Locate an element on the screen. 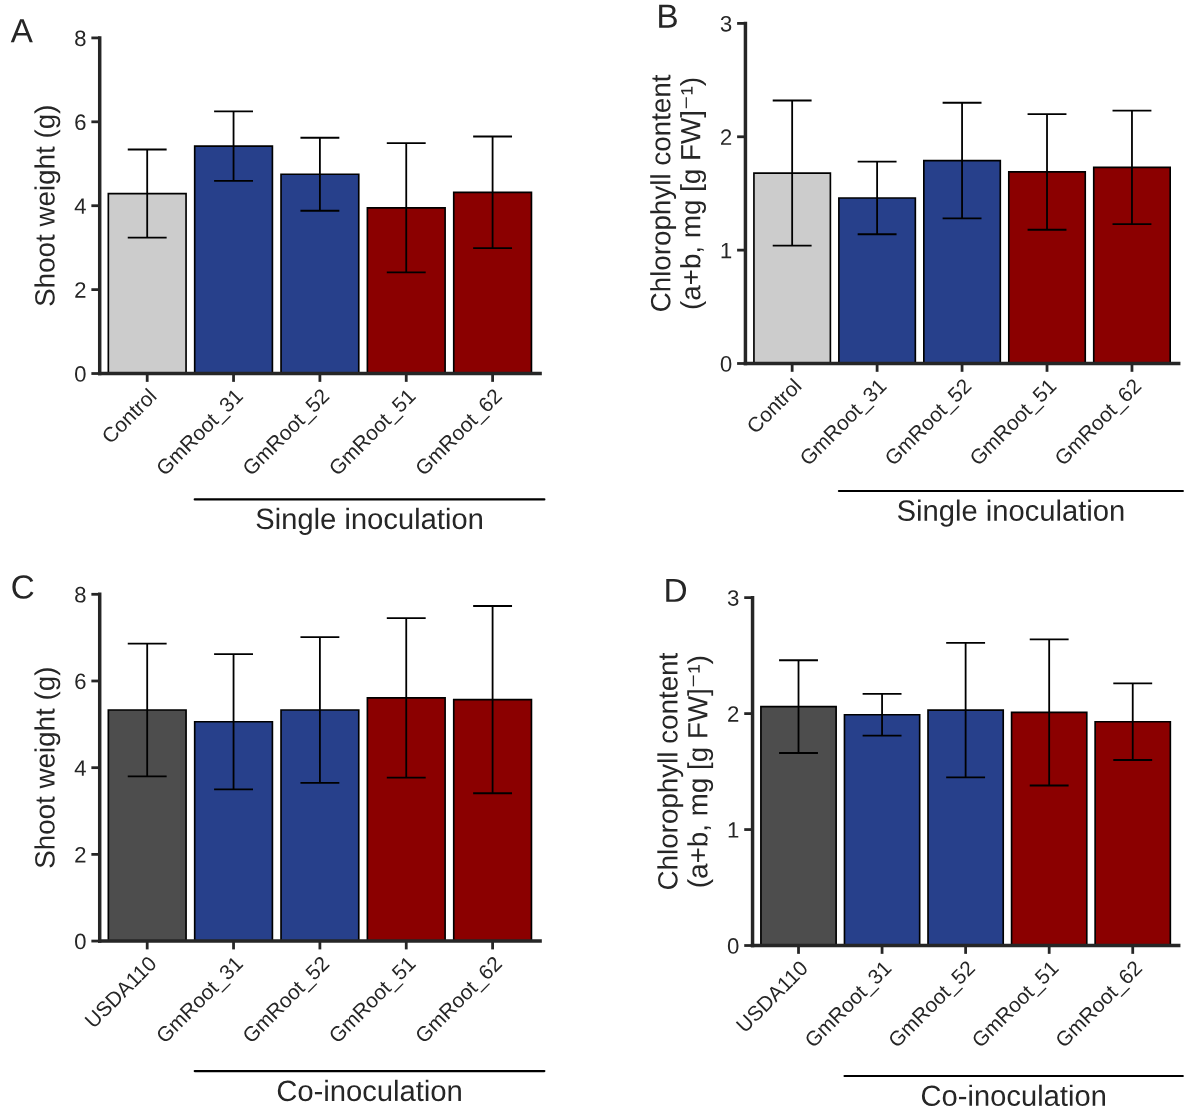 This screenshot has width=1187, height=1115. chart-title: A is located at coordinates (21, 31).